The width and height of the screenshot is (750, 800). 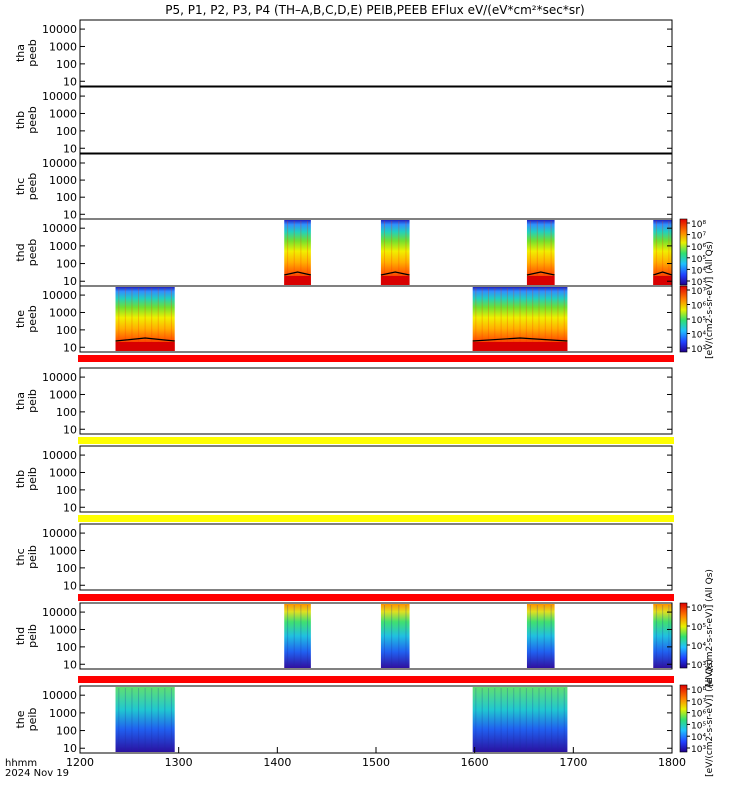 I want to click on x-tick-label: 1500, so click(x=376, y=762).